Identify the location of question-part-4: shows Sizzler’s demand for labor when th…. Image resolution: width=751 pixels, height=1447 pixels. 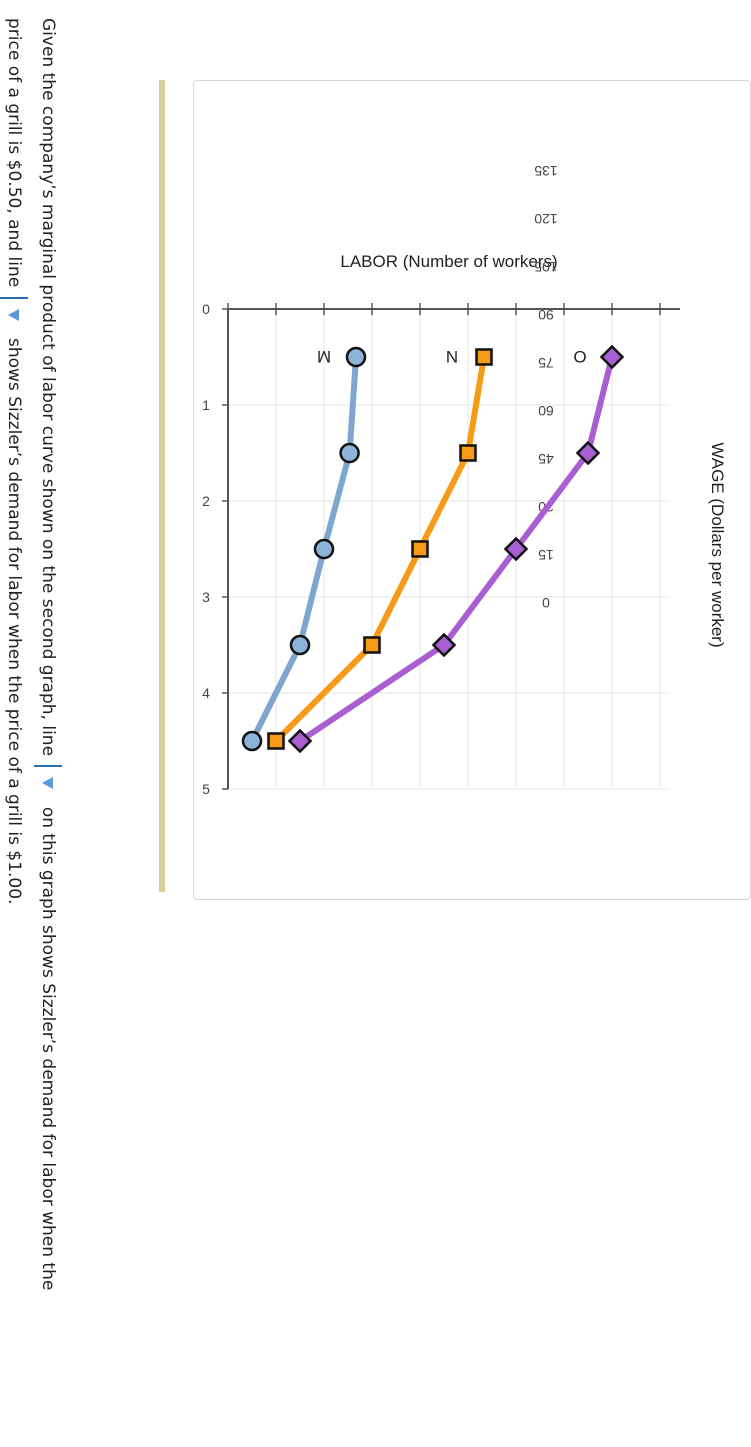
(14, 621).